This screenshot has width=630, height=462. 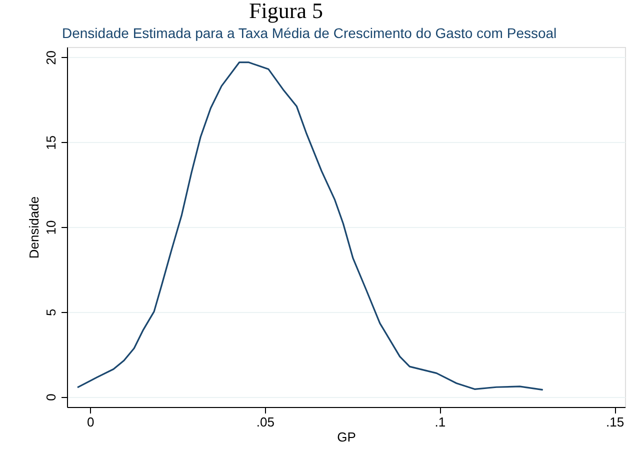 I want to click on y-tick-label: 20, so click(x=51, y=57).